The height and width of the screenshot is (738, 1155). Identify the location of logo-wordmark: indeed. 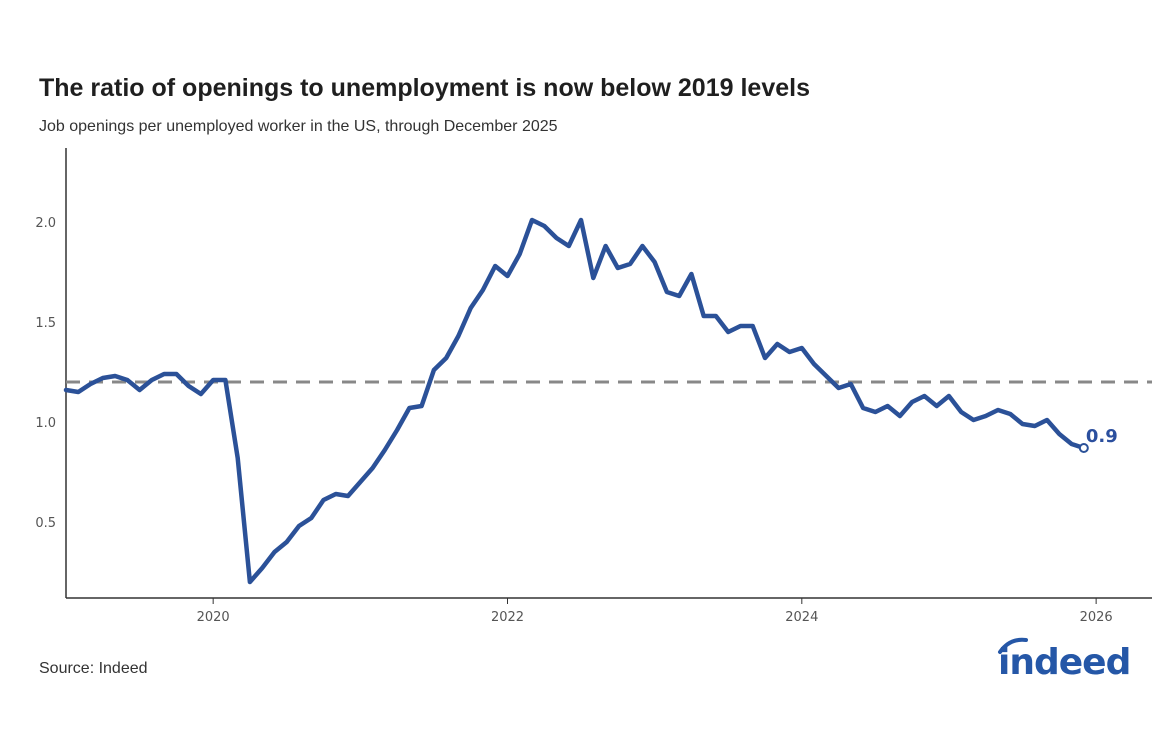
(1064, 662).